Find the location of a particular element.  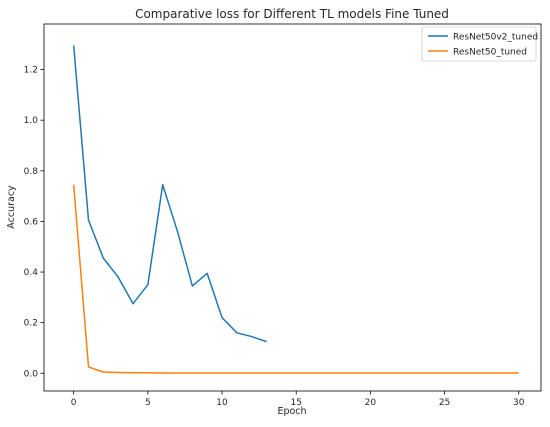

x-axis-label: Epoch is located at coordinates (291, 411).